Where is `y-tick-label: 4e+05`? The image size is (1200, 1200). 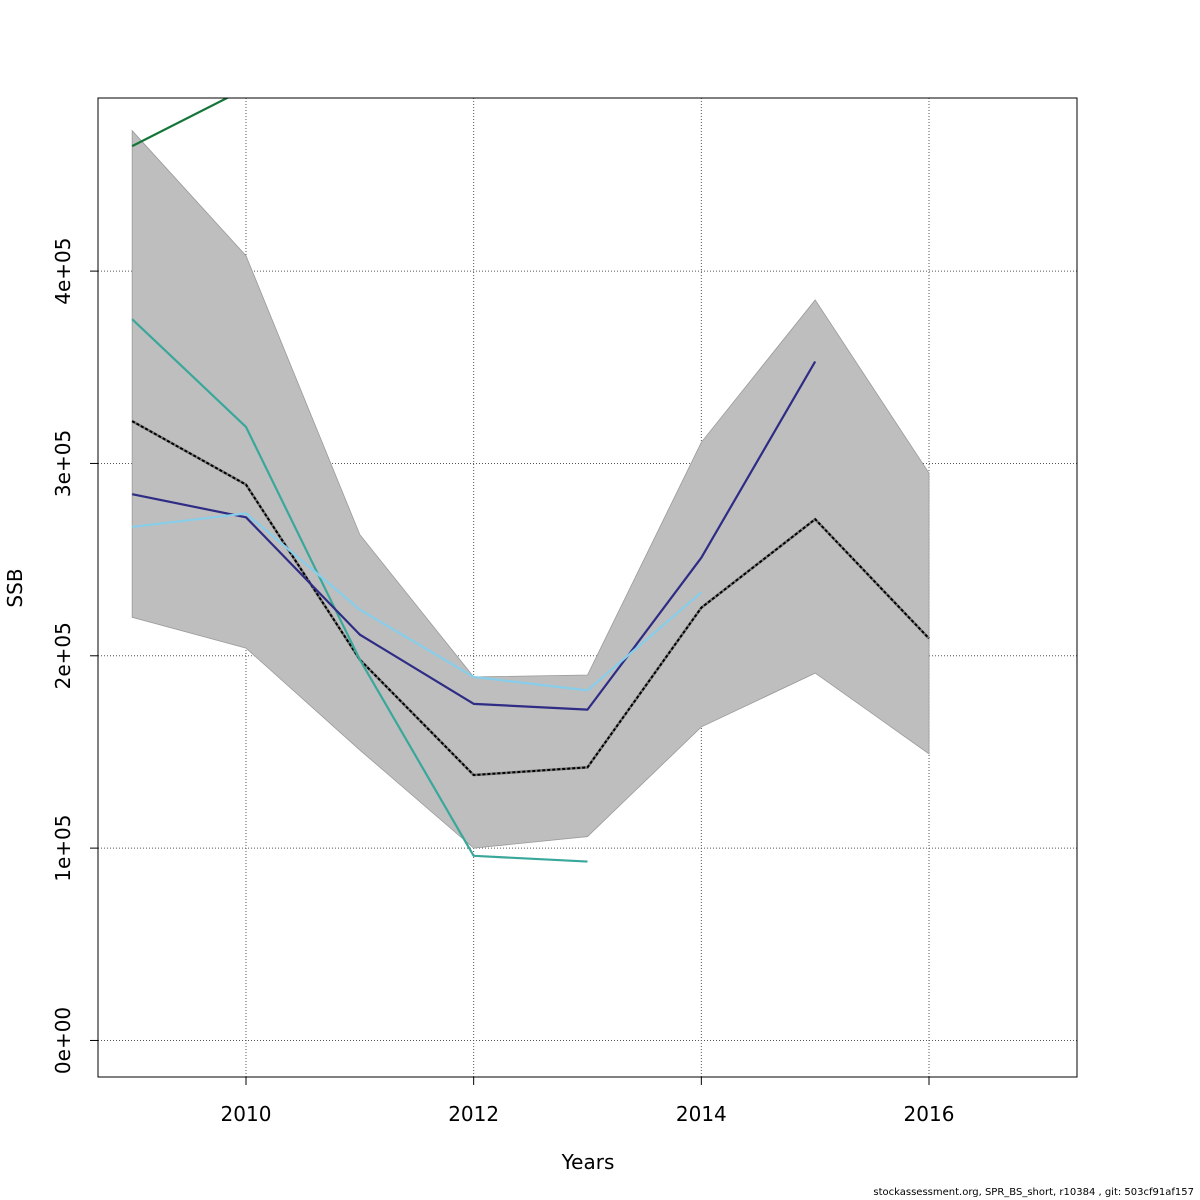
y-tick-label: 4e+05 is located at coordinates (63, 270).